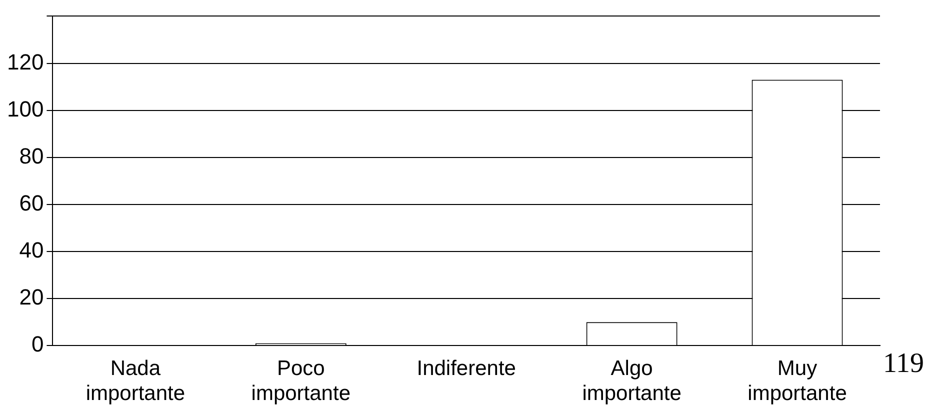  I want to click on y-tick-label: 80, so click(31, 155).